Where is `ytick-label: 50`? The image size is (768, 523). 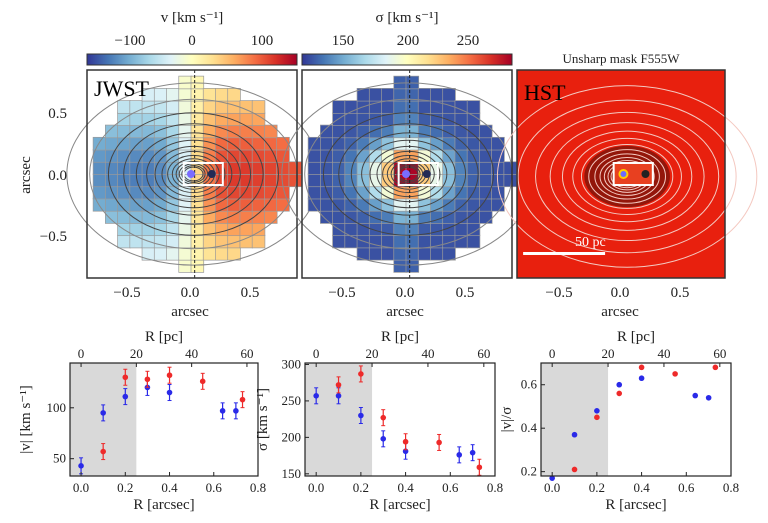 ytick-label: 50 is located at coordinates (59, 458).